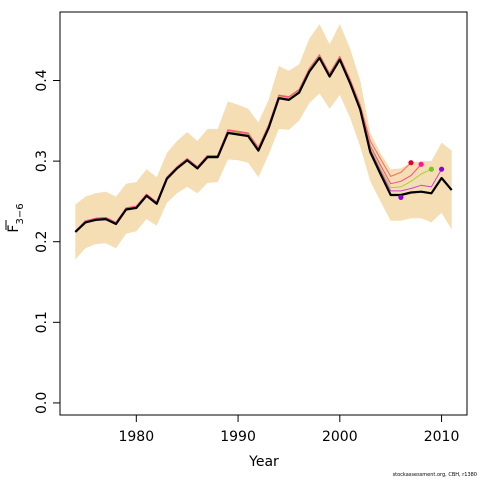  I want to click on y-axis-title-subscript: 3−6, so click(20, 213).